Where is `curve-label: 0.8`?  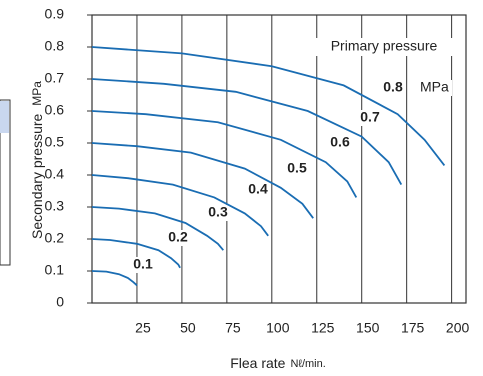
curve-label: 0.8 is located at coordinates (393, 87).